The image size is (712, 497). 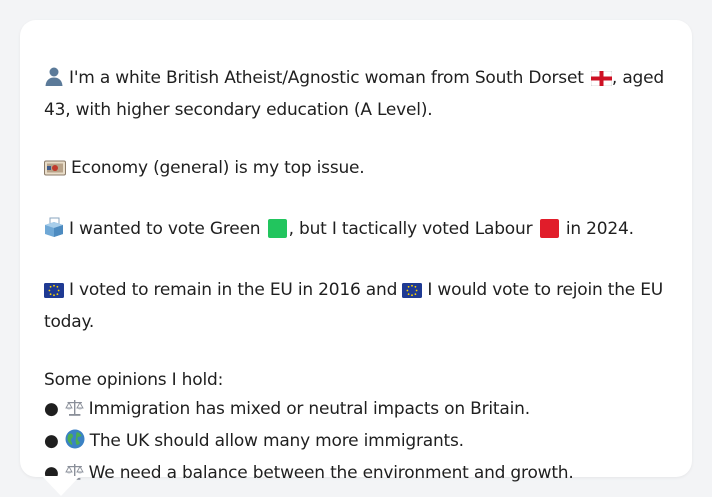 I want to click on globe-icon, so click(x=75, y=444).